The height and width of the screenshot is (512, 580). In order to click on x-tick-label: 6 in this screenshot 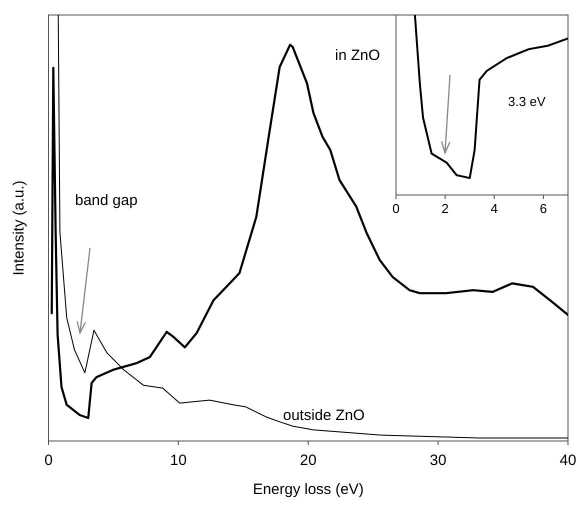, I will do `click(544, 208)`.